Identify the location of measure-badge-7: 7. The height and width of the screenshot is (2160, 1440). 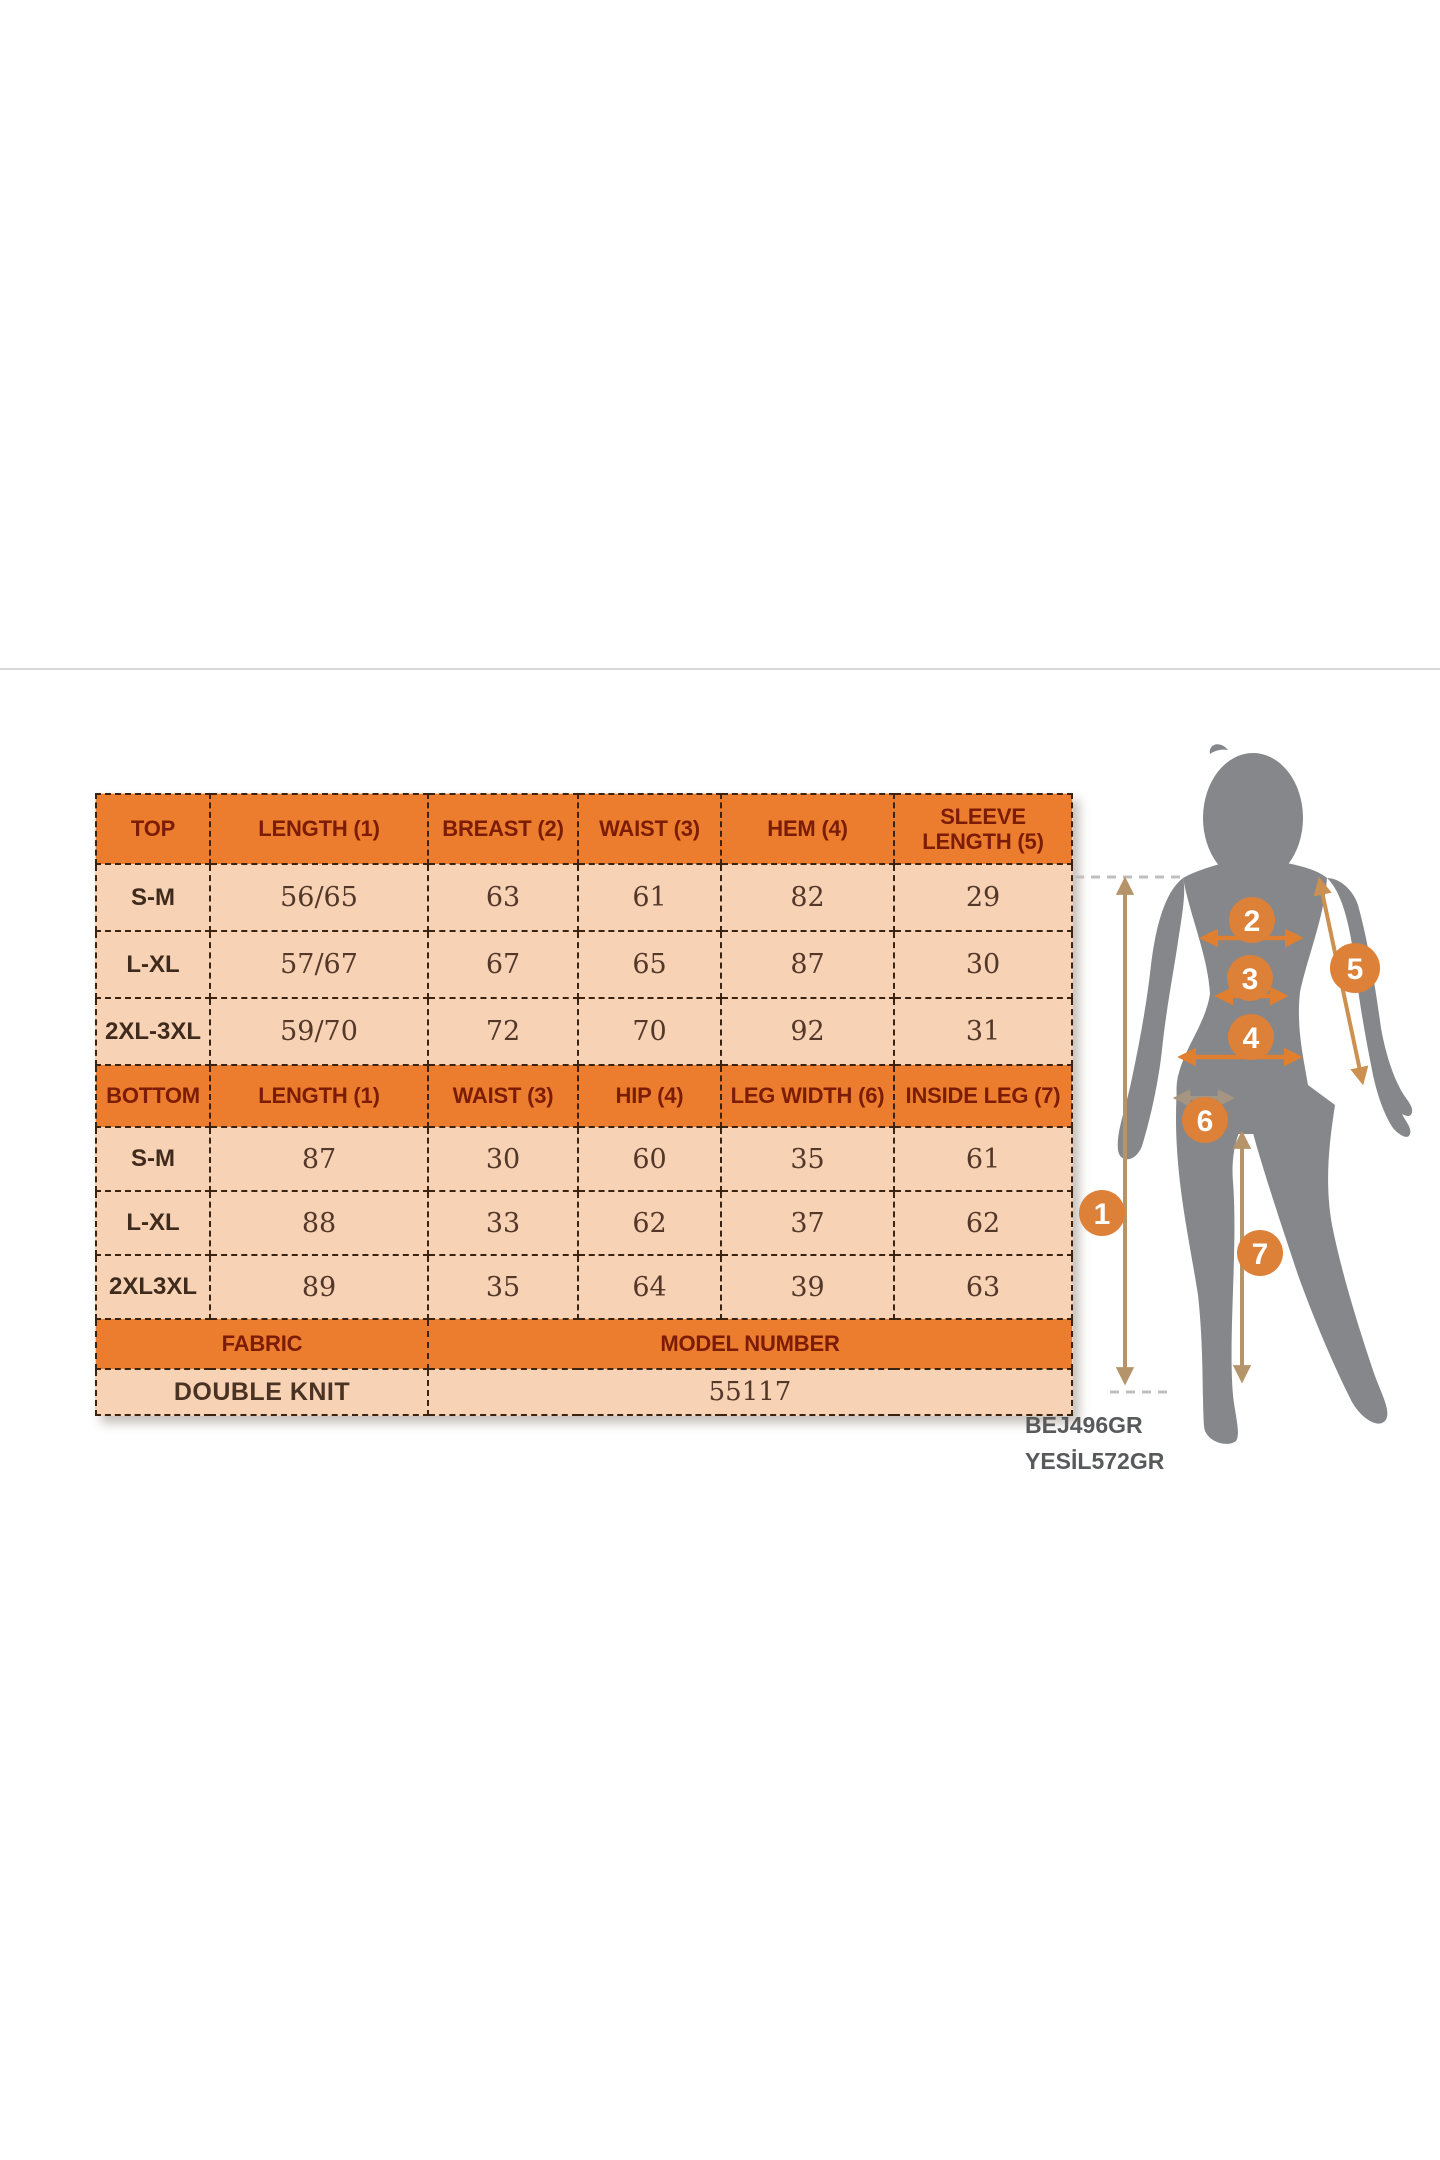
(1260, 1253).